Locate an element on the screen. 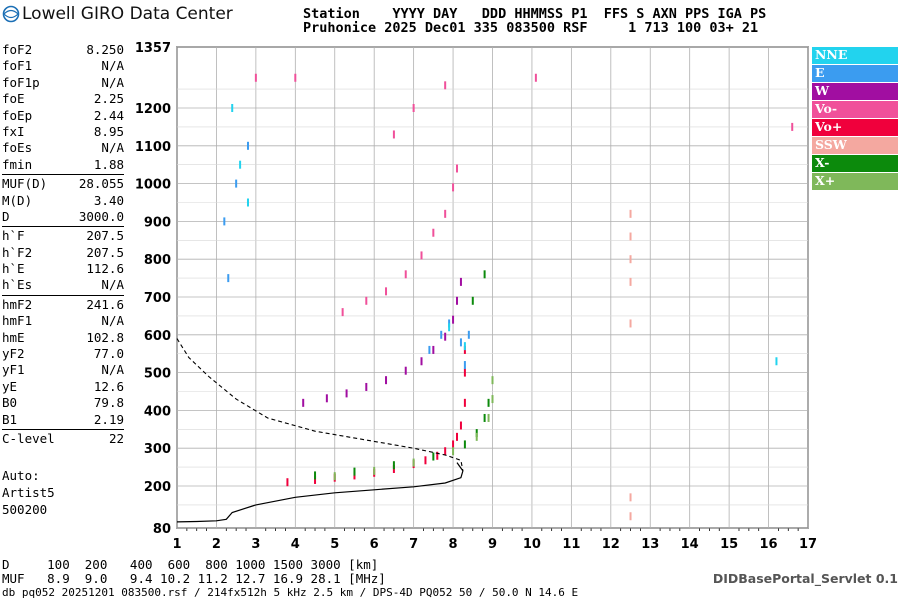 The height and width of the screenshot is (600, 900). y-tick-label: 1000 is located at coordinates (153, 185).